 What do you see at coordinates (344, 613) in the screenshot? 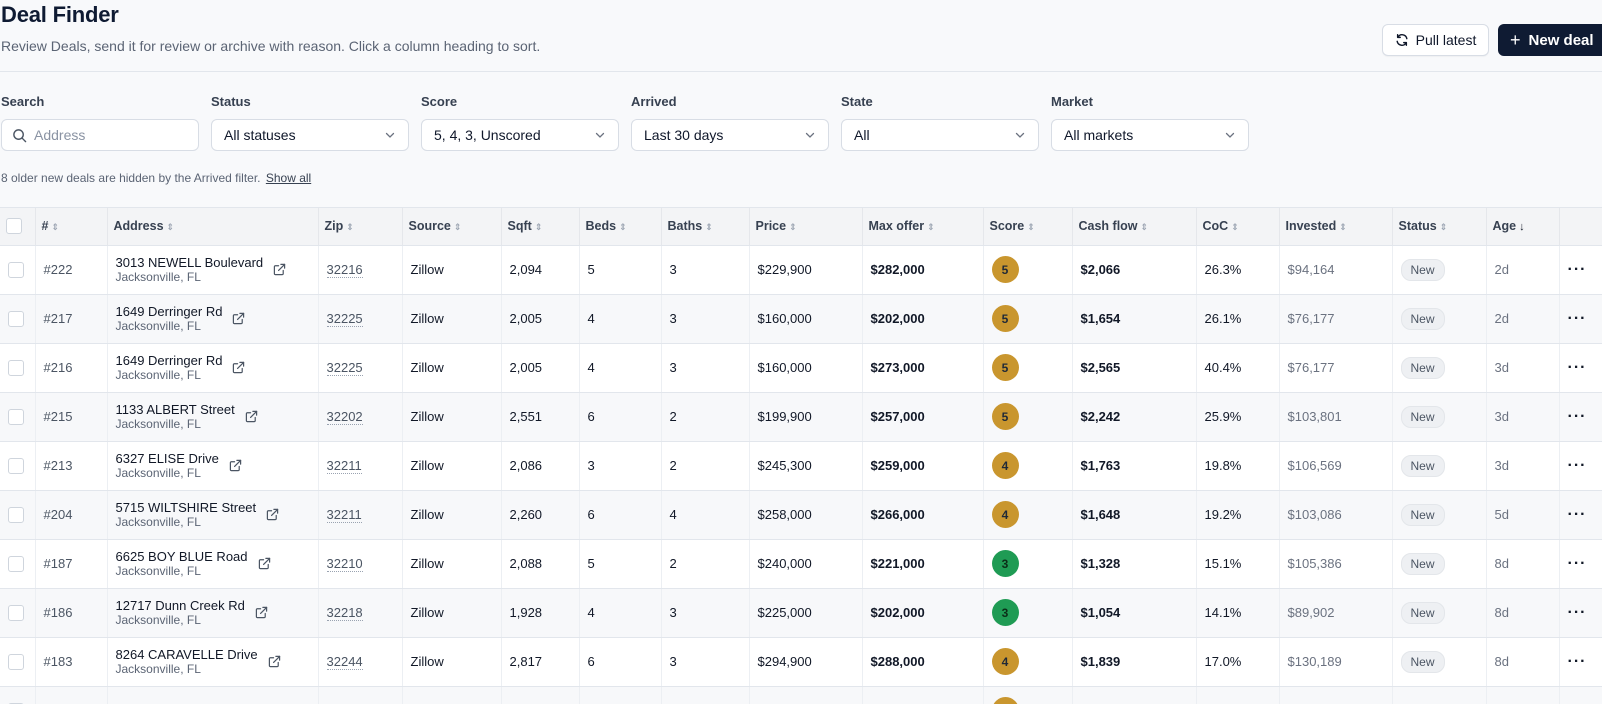
I see `zip-code: 32218` at bounding box center [344, 613].